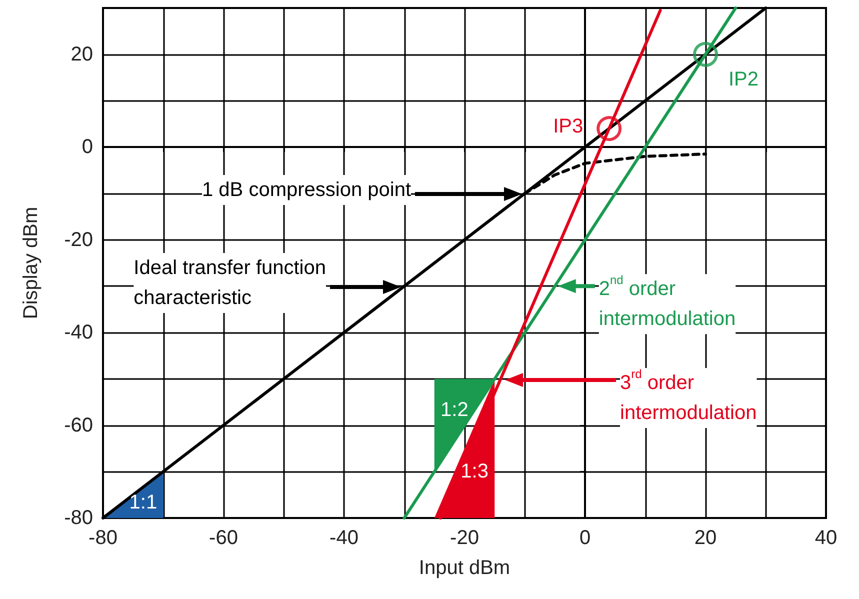  Describe the element at coordinates (568, 127) in the screenshot. I see `annotation: IP3` at that location.